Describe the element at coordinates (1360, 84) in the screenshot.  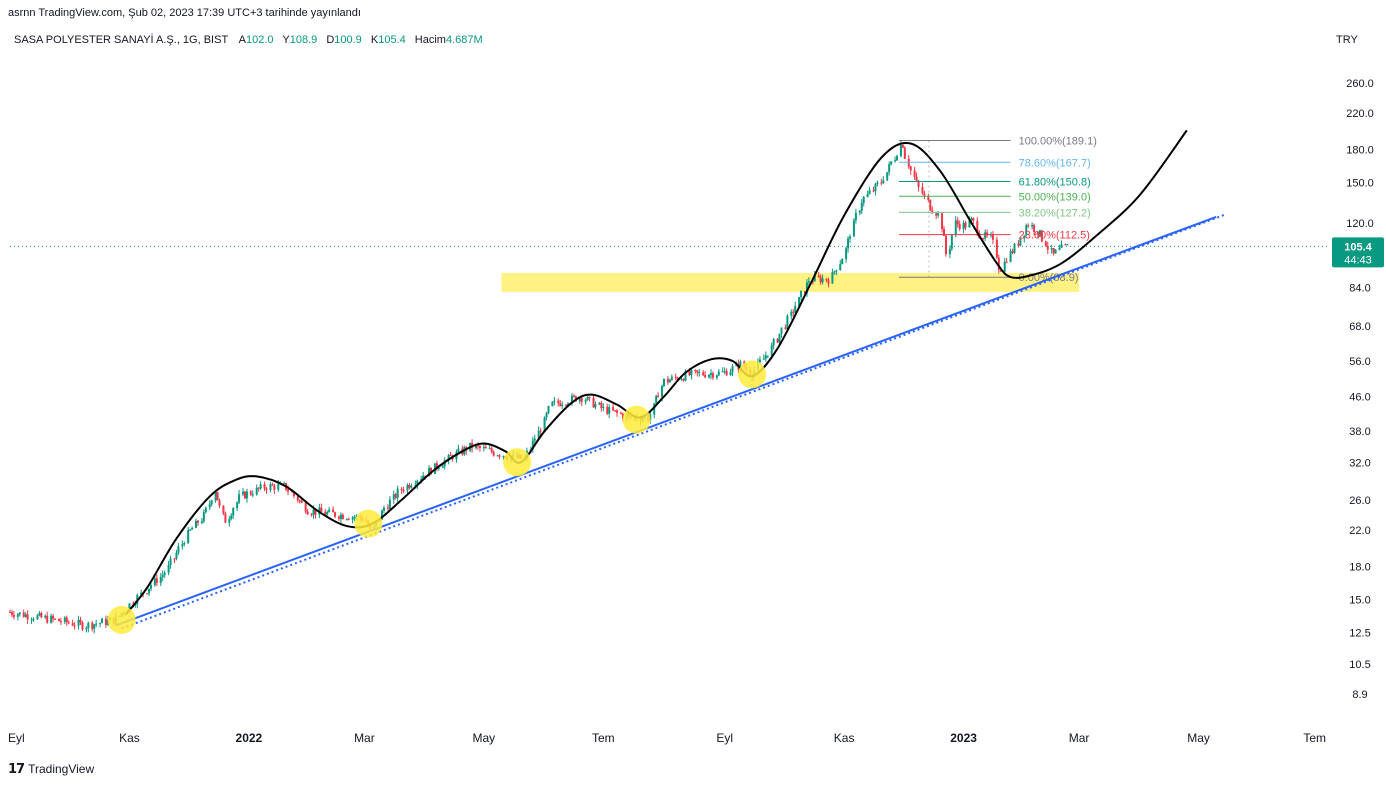
I see `y-tick-label: 260.0` at that location.